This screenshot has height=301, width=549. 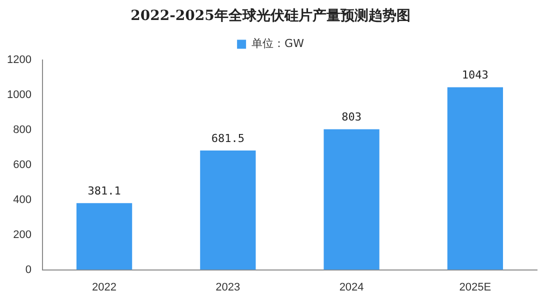 What do you see at coordinates (104, 191) in the screenshot?
I see `data-label: 381.1` at bounding box center [104, 191].